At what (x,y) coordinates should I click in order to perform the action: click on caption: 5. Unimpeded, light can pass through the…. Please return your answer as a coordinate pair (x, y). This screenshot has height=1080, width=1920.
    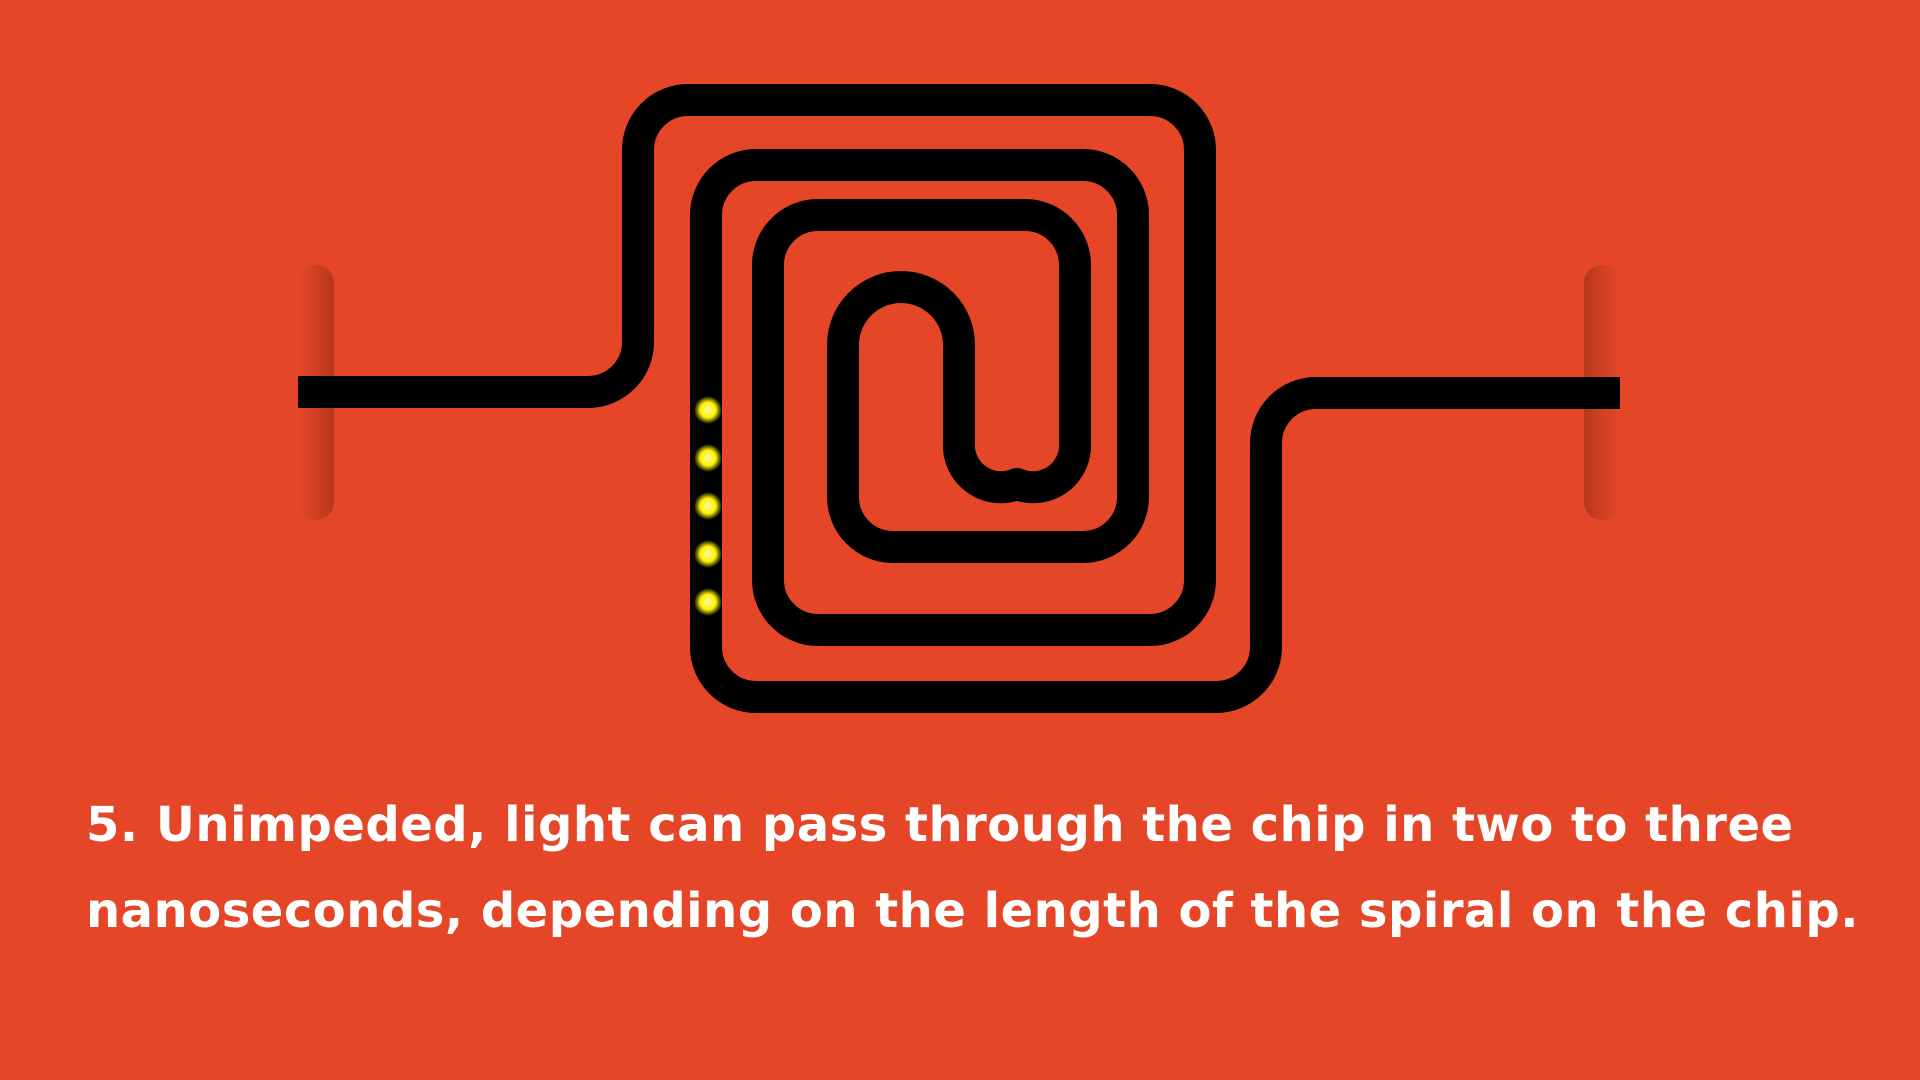
    Looking at the image, I should click on (986, 868).